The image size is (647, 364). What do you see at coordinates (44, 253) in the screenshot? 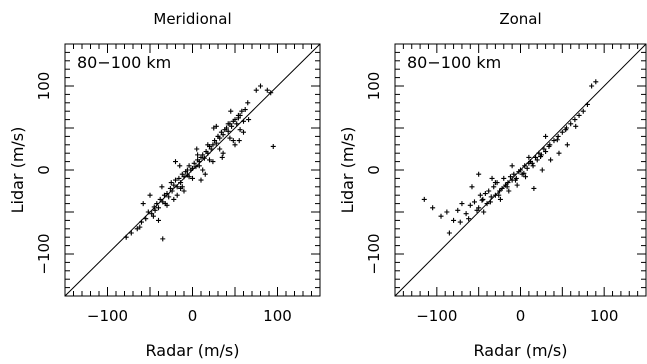
I see `y-tick-label: −100` at bounding box center [44, 253].